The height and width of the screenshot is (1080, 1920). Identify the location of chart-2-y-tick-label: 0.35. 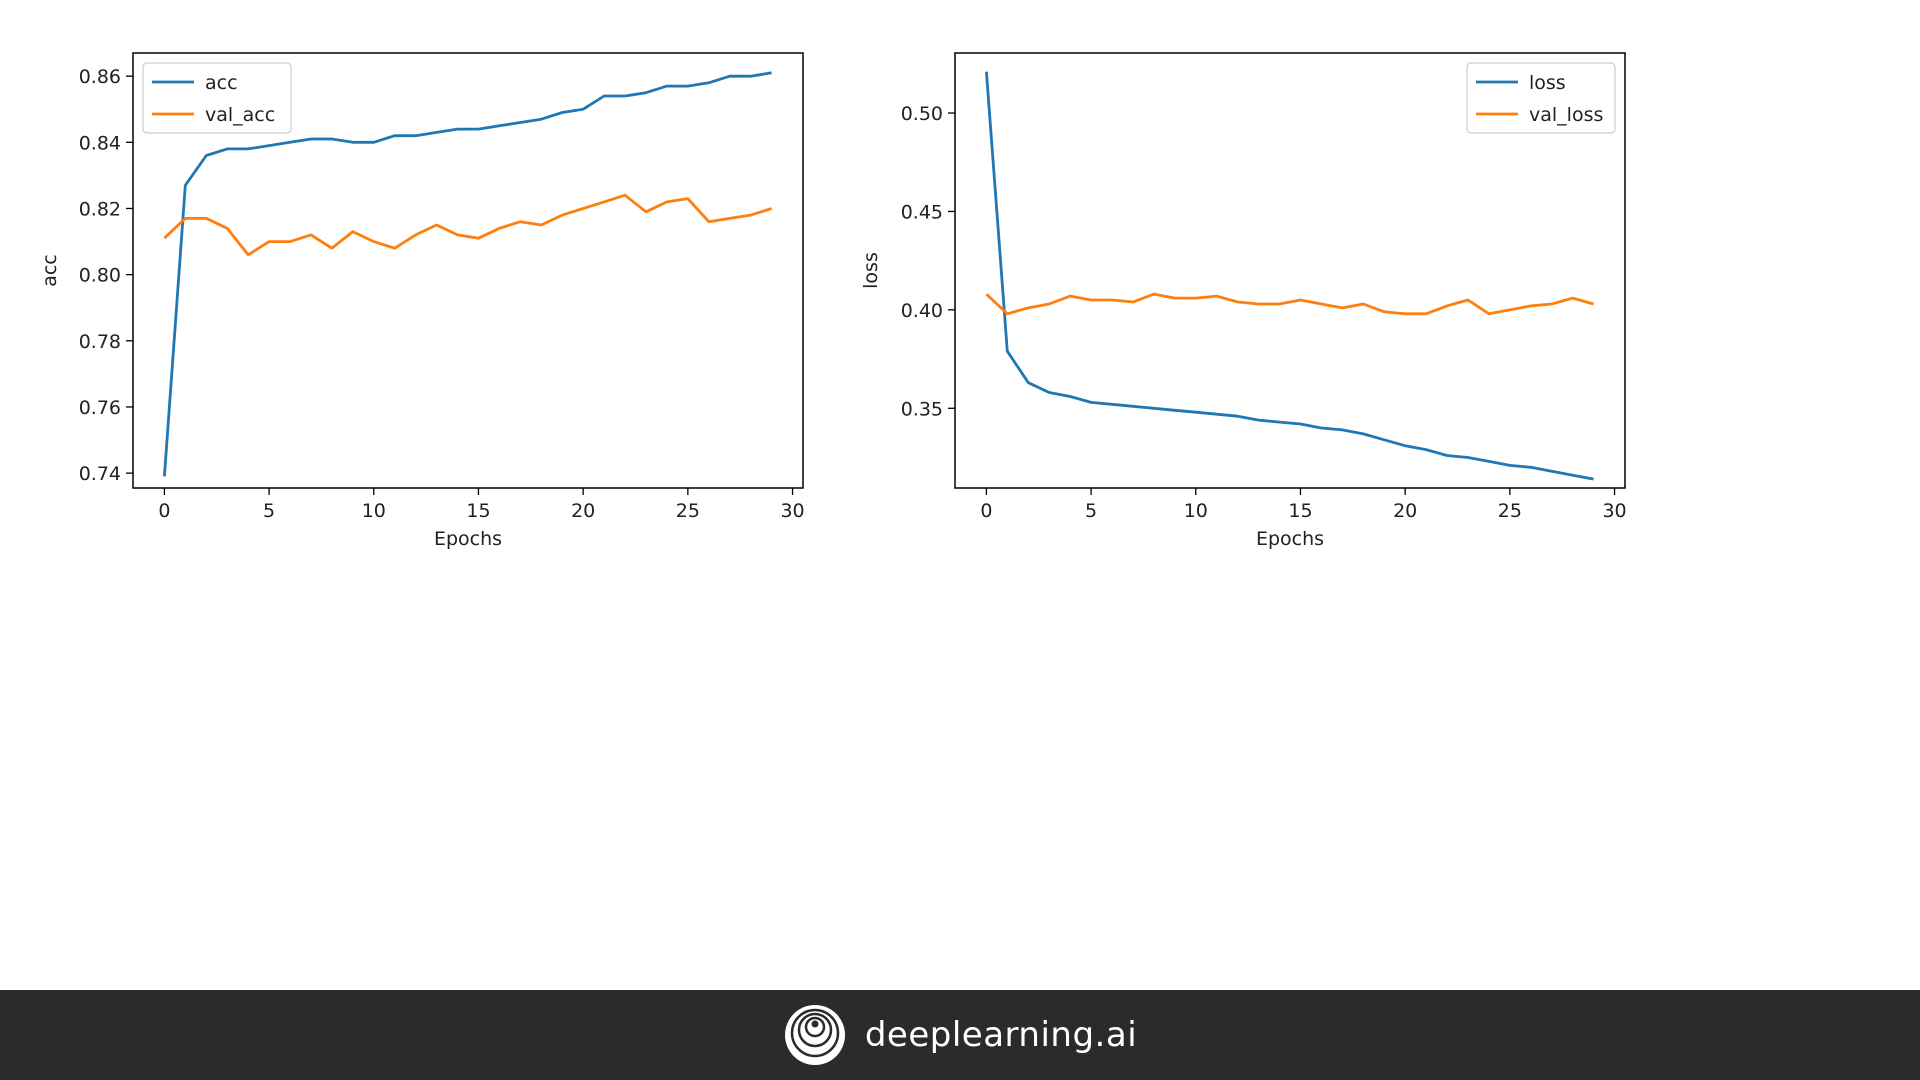
(922, 409).